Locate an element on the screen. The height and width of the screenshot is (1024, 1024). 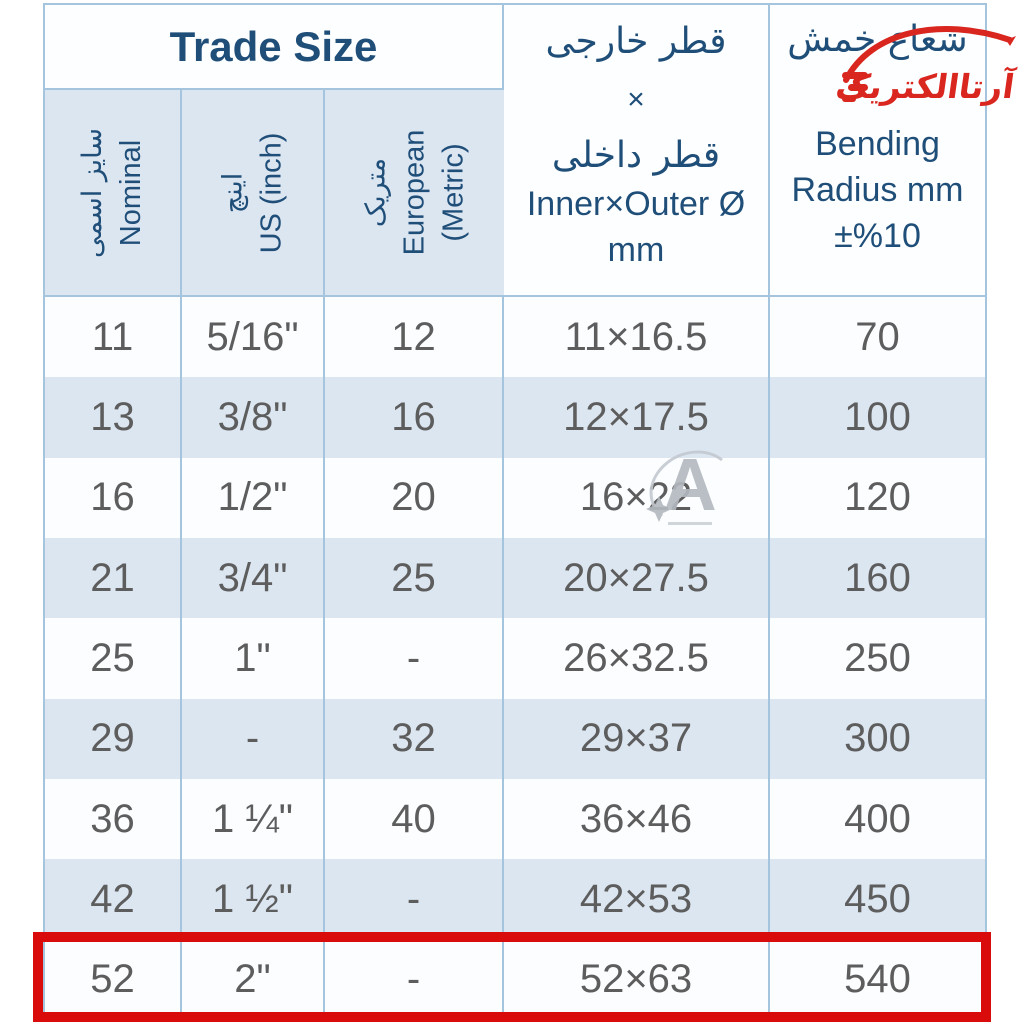
table-cell: 26×32.5 is located at coordinates (637, 658).